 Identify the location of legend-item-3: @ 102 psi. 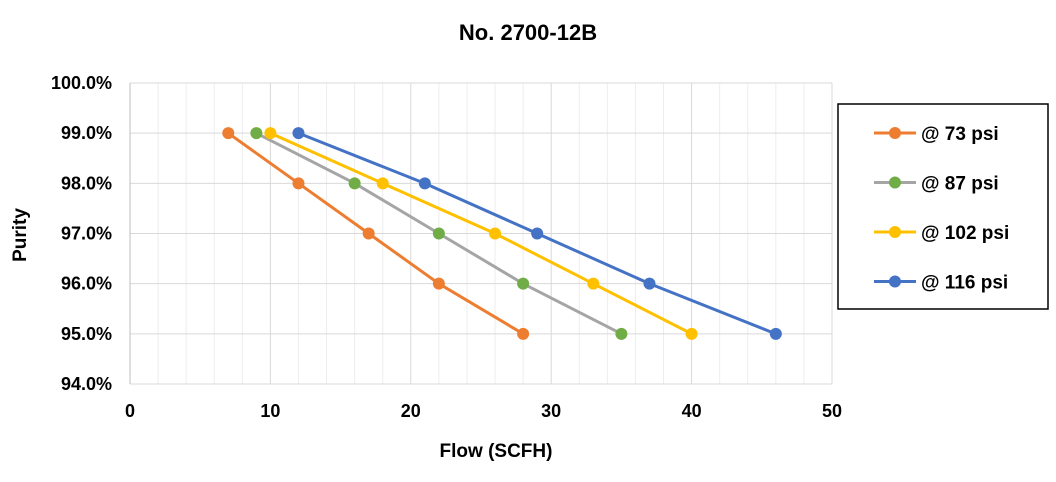
(941, 233).